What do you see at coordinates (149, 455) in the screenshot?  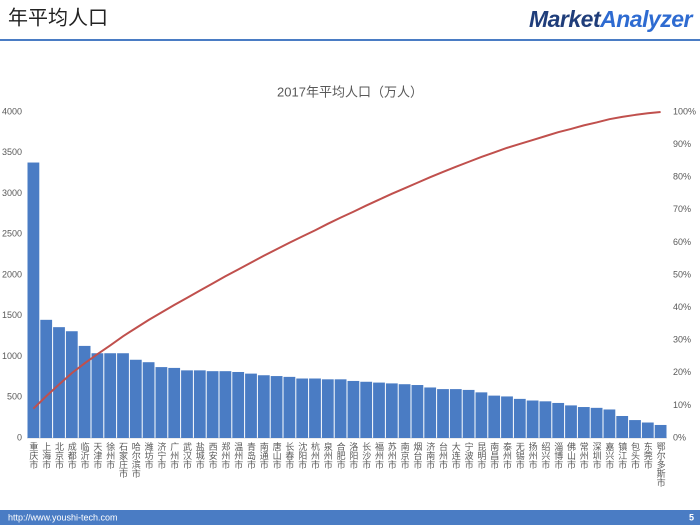 I see `x-tick-label: 潍坊市` at bounding box center [149, 455].